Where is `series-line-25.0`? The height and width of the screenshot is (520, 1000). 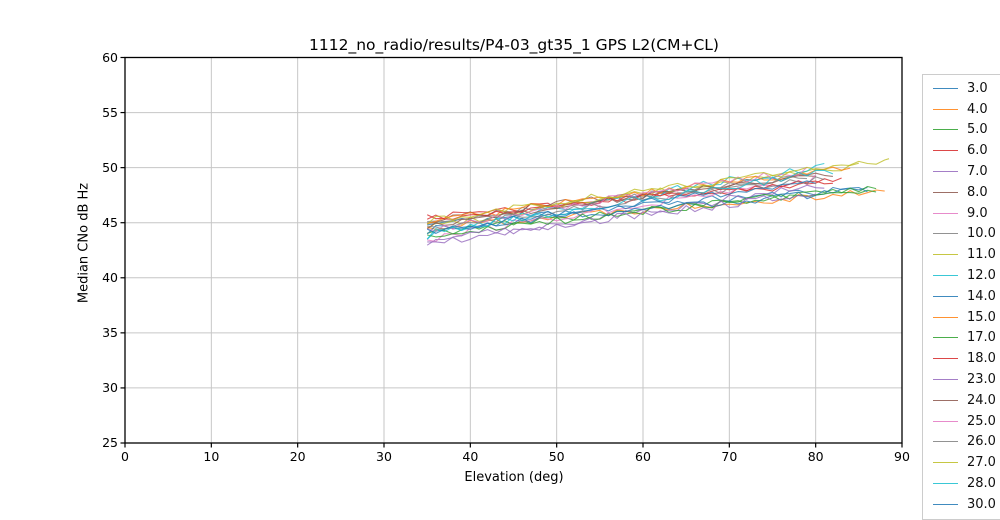 series-line-25.0 is located at coordinates (617, 199).